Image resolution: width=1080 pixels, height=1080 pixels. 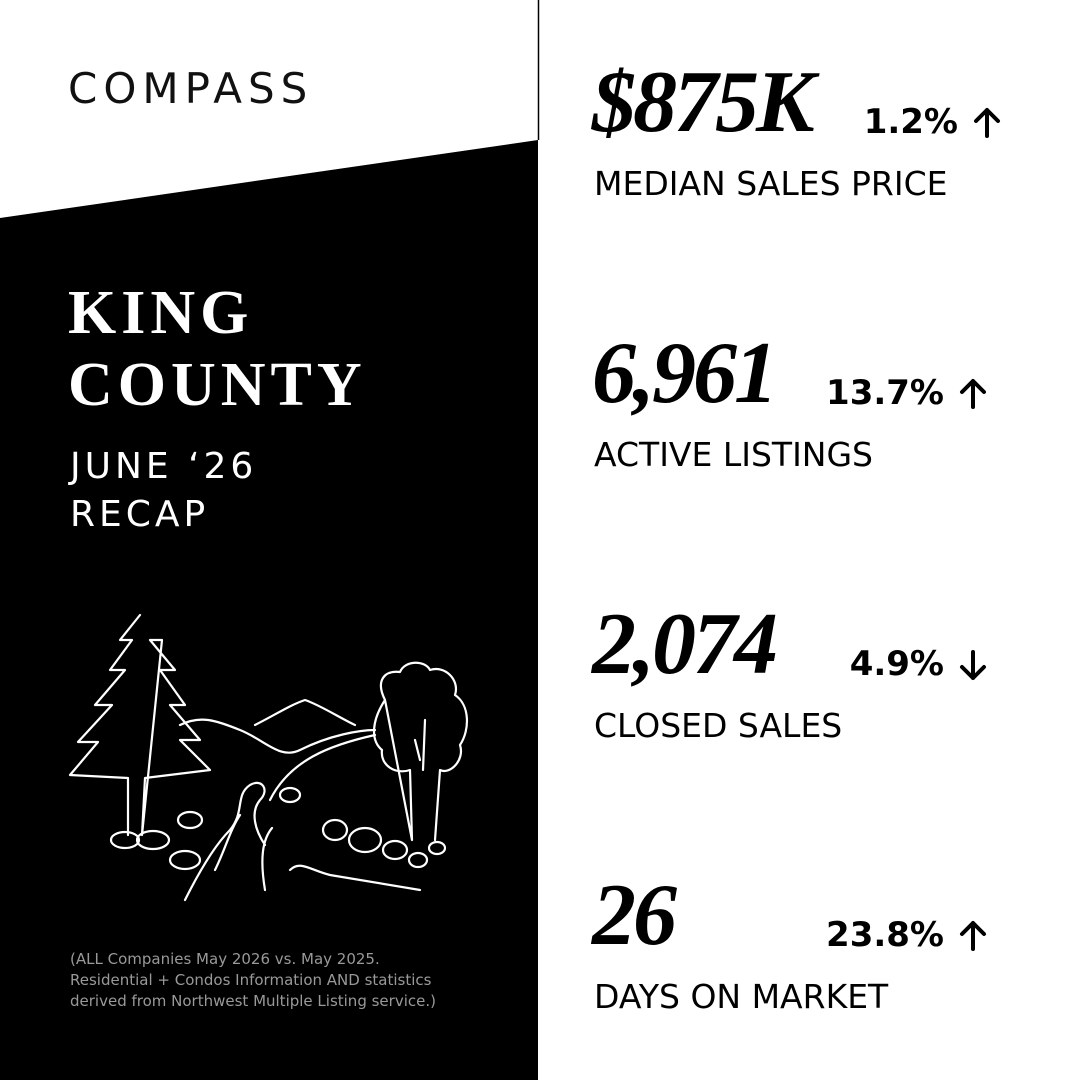 I want to click on footnote-line: (ALL Companies May 2026 vs. May 2025., so click(x=225, y=959).